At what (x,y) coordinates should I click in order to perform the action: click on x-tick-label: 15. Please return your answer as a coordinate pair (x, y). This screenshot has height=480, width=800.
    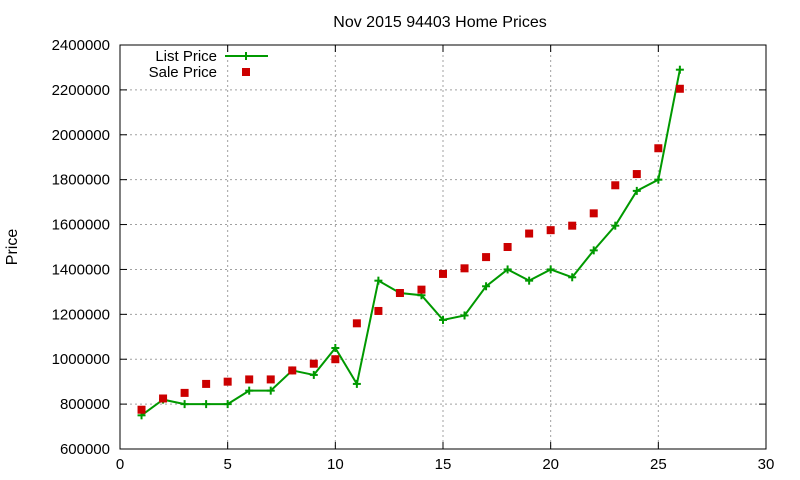
    Looking at the image, I should click on (443, 464).